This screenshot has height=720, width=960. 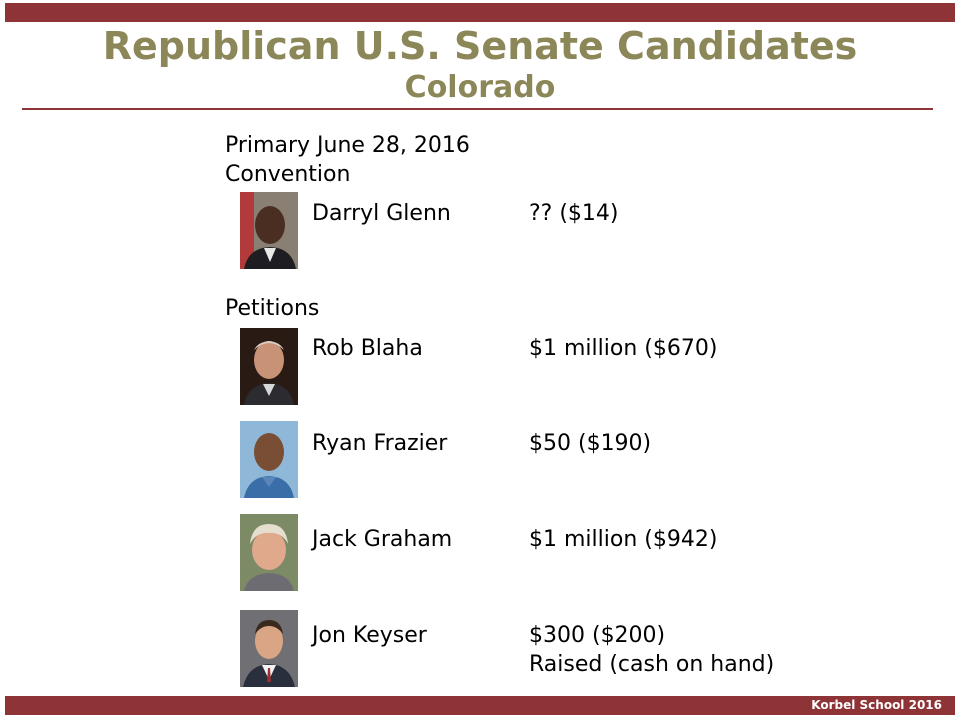 What do you see at coordinates (347, 145) in the screenshot?
I see `primary-date: Primary June 28, 2016` at bounding box center [347, 145].